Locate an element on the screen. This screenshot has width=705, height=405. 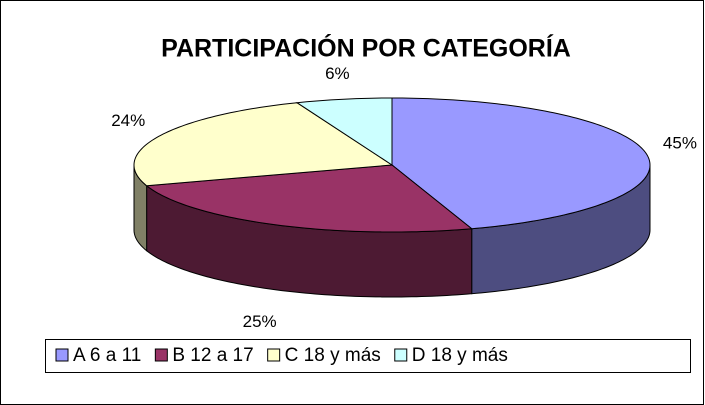
chart-title: PARTICIPACIÓN POR CATEGORÍA is located at coordinates (366, 48).